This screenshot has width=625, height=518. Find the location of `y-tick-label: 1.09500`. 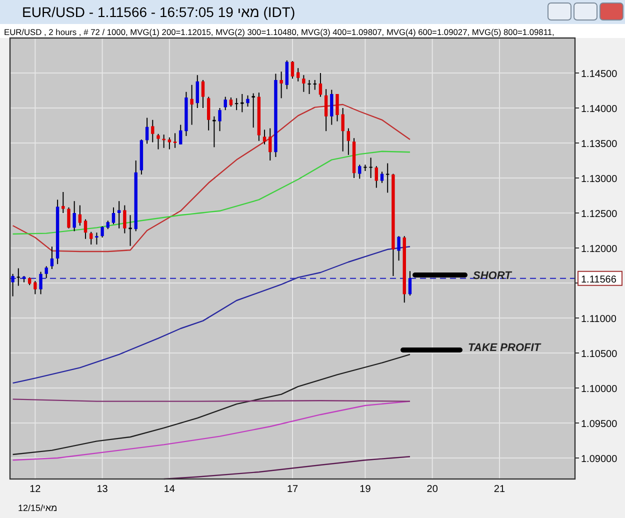

y-tick-label: 1.09500 is located at coordinates (599, 424).